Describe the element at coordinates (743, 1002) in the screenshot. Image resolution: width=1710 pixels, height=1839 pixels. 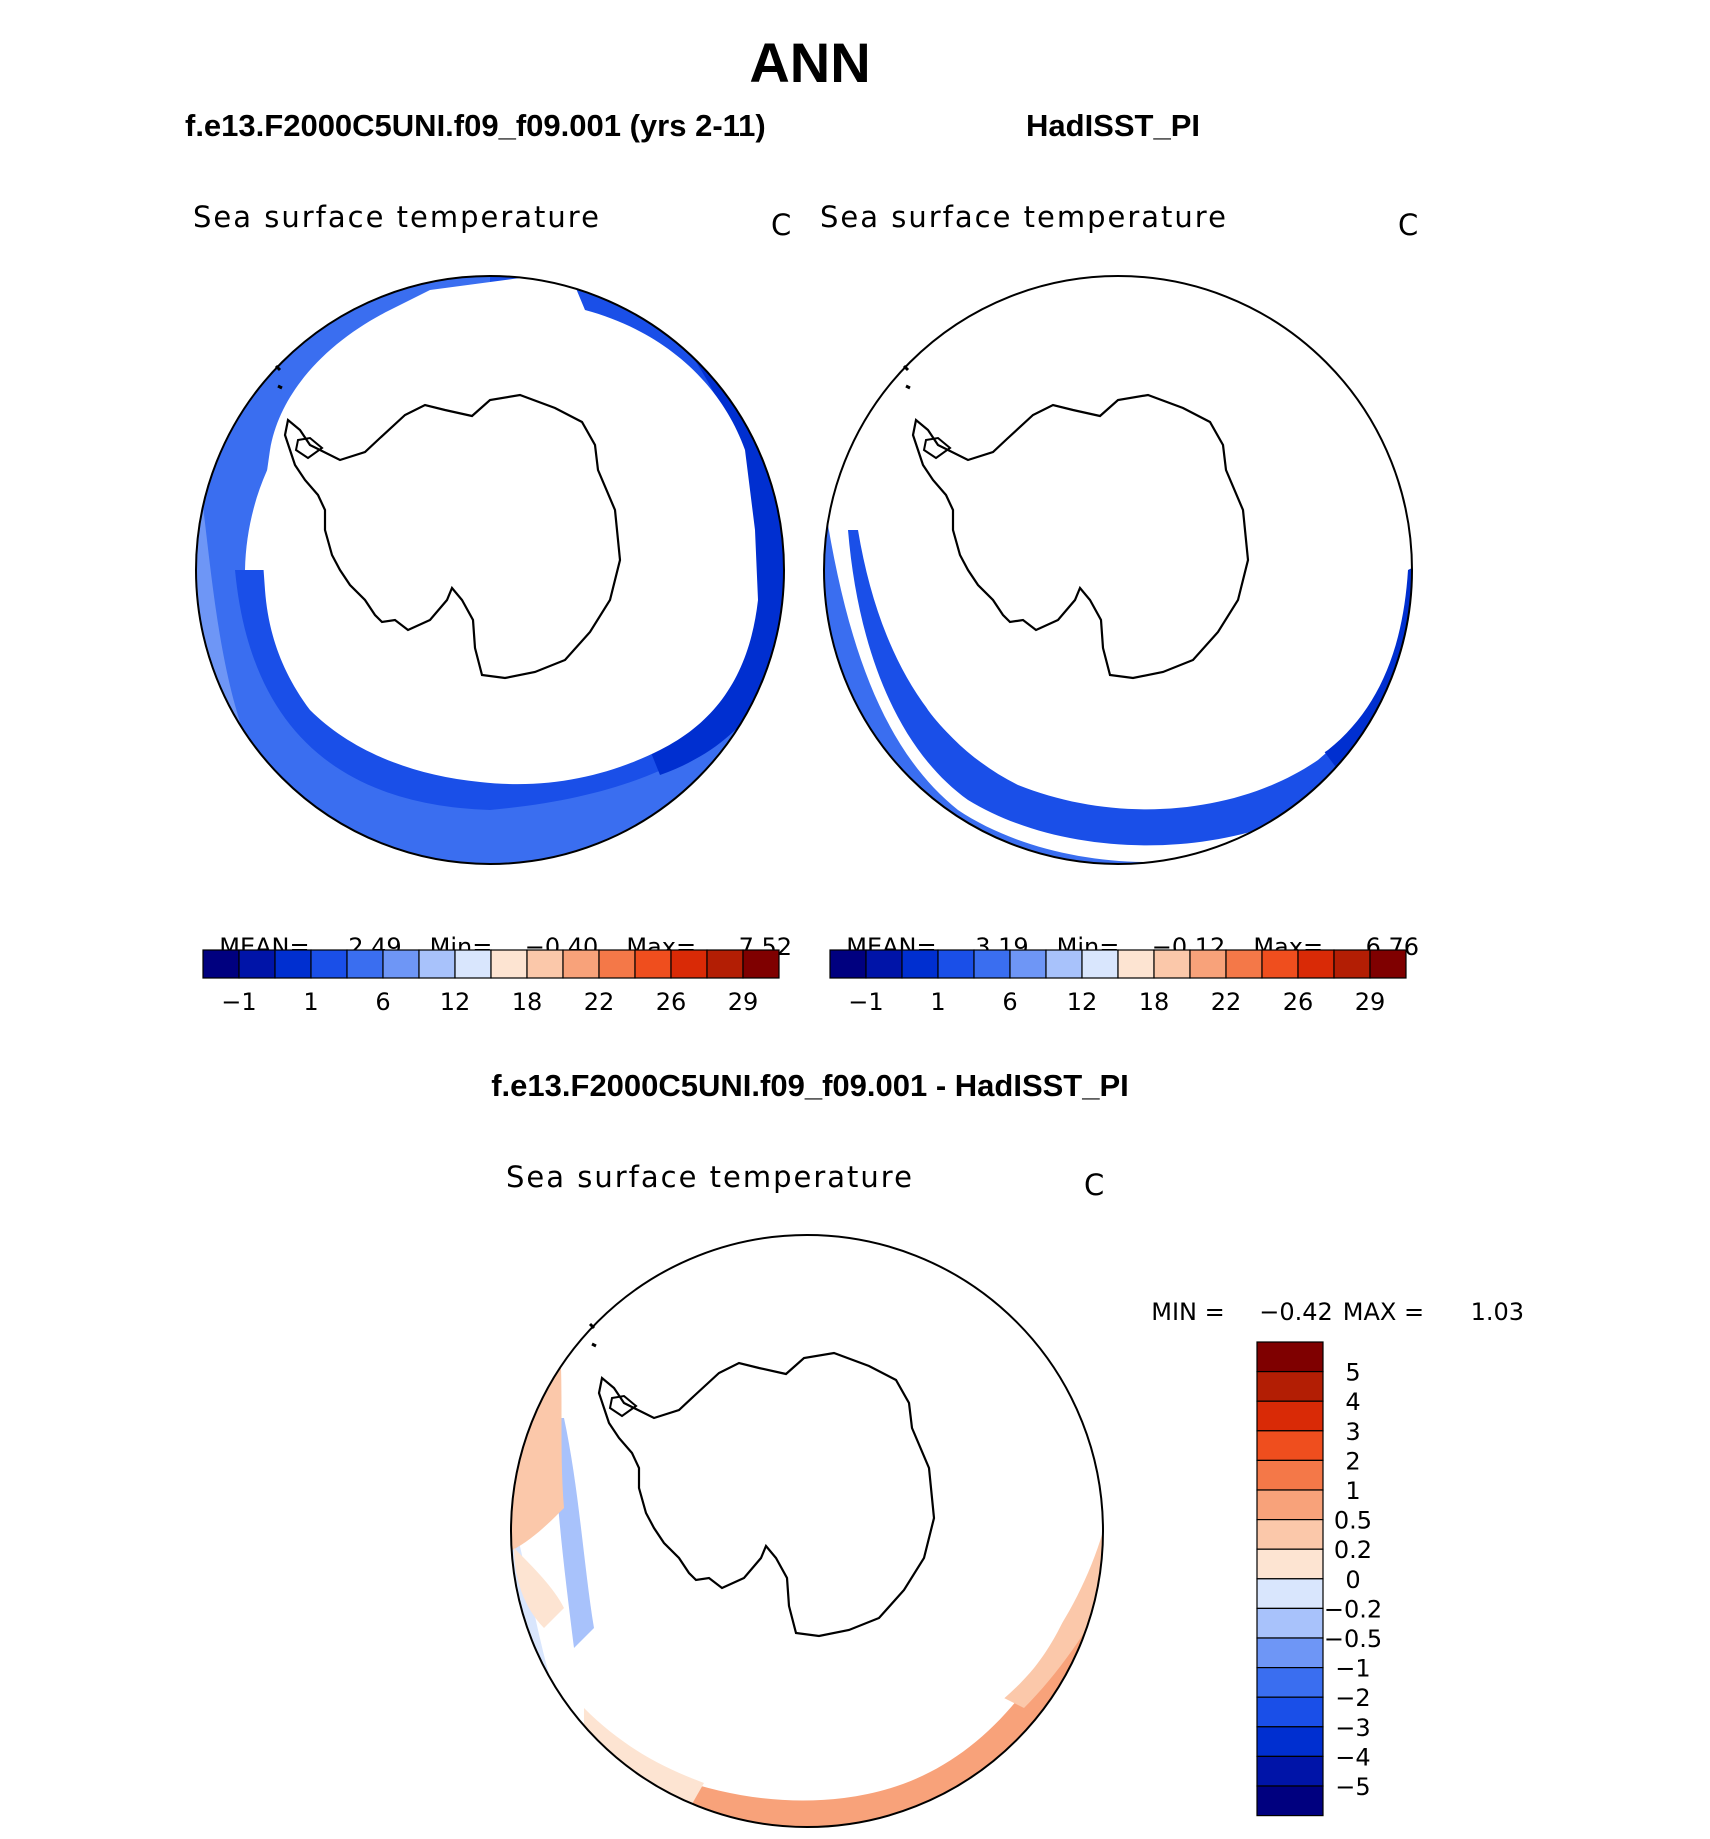
I see `left-colorbar-tick-label: 29` at that location.